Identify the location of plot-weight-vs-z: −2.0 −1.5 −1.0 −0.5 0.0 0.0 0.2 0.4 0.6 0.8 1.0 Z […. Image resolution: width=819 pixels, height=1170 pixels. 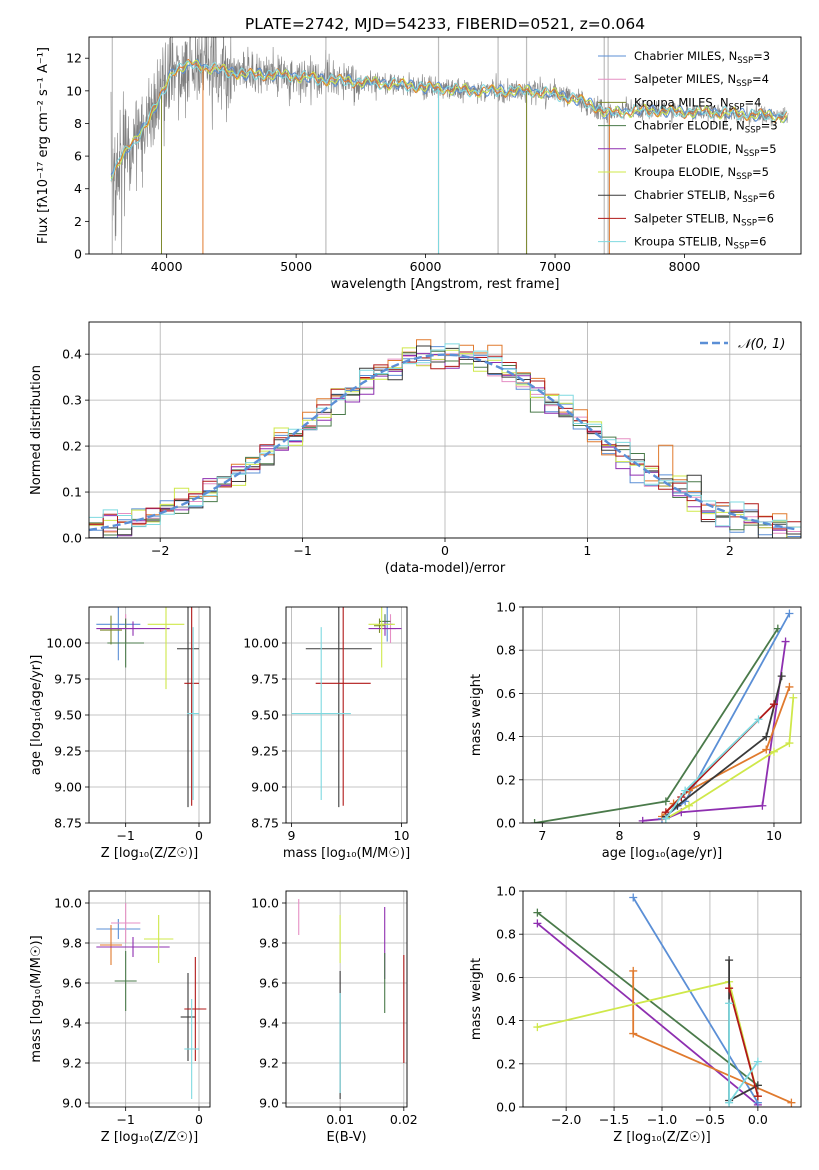
(635, 1014).